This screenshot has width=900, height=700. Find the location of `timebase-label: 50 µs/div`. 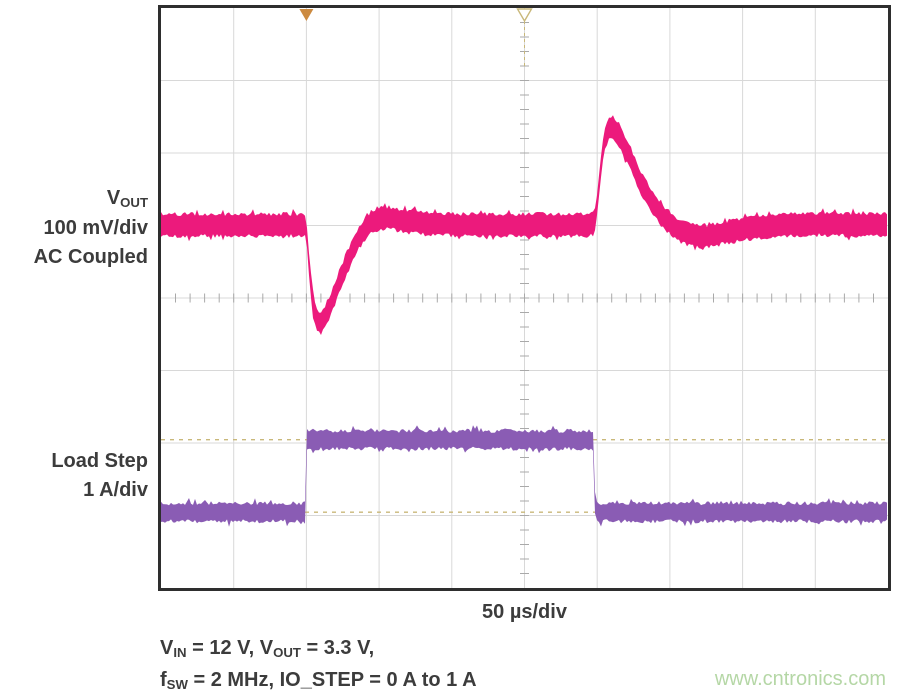

timebase-label: 50 µs/div is located at coordinates (524, 612).